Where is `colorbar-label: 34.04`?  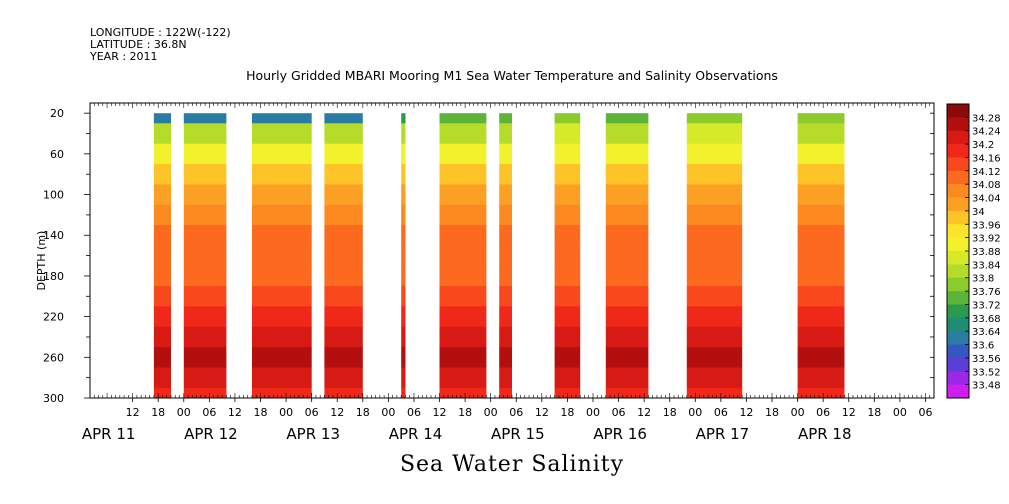
colorbar-label: 34.04 is located at coordinates (986, 199).